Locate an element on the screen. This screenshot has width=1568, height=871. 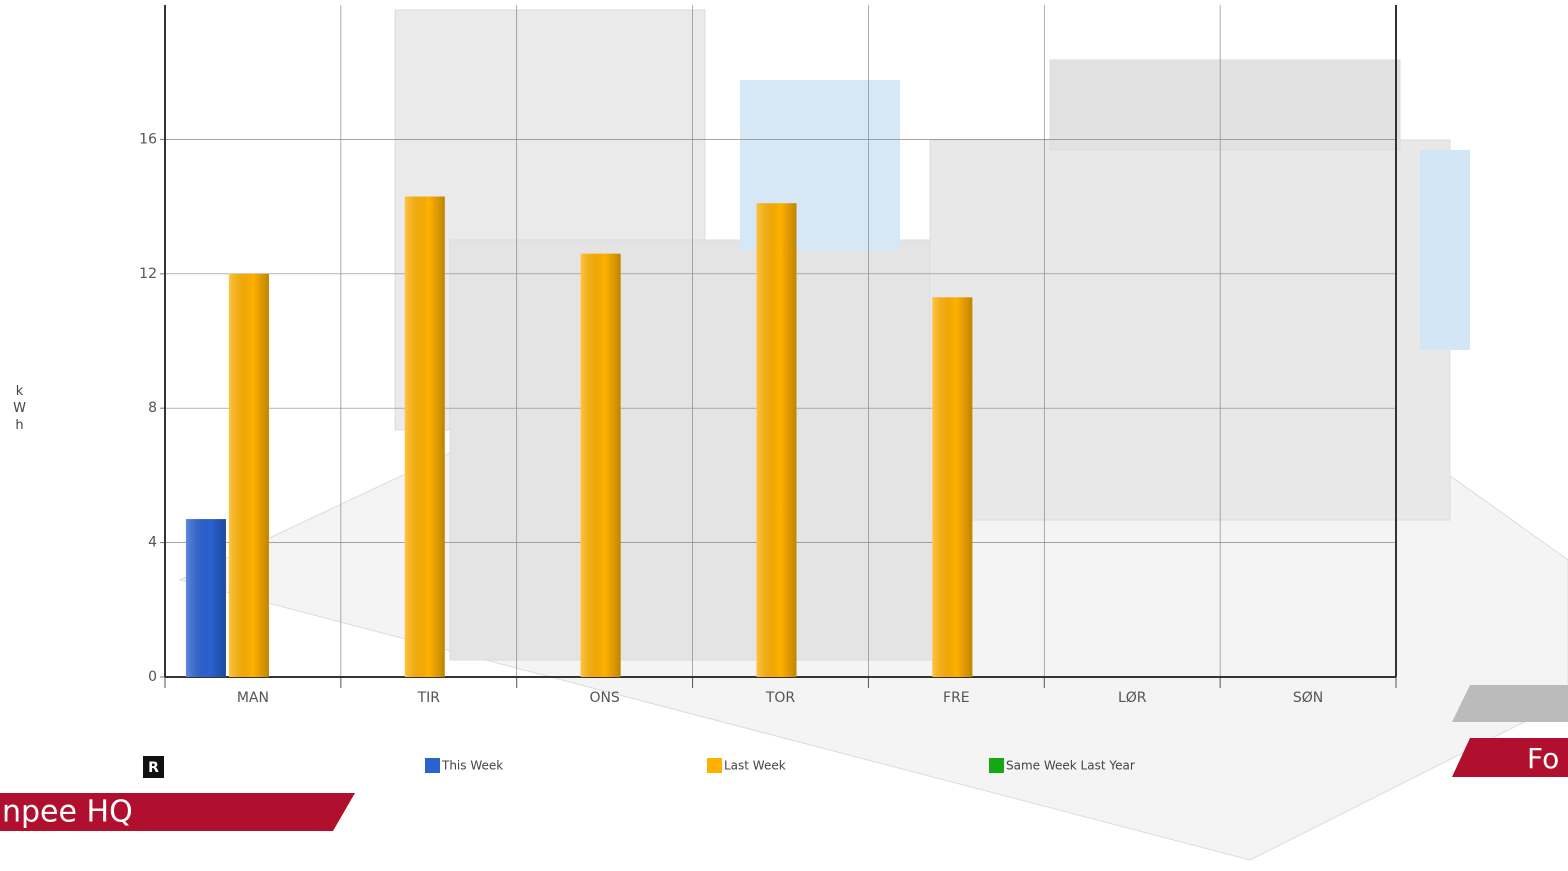
x-tick-label: SØN is located at coordinates (1308, 698).